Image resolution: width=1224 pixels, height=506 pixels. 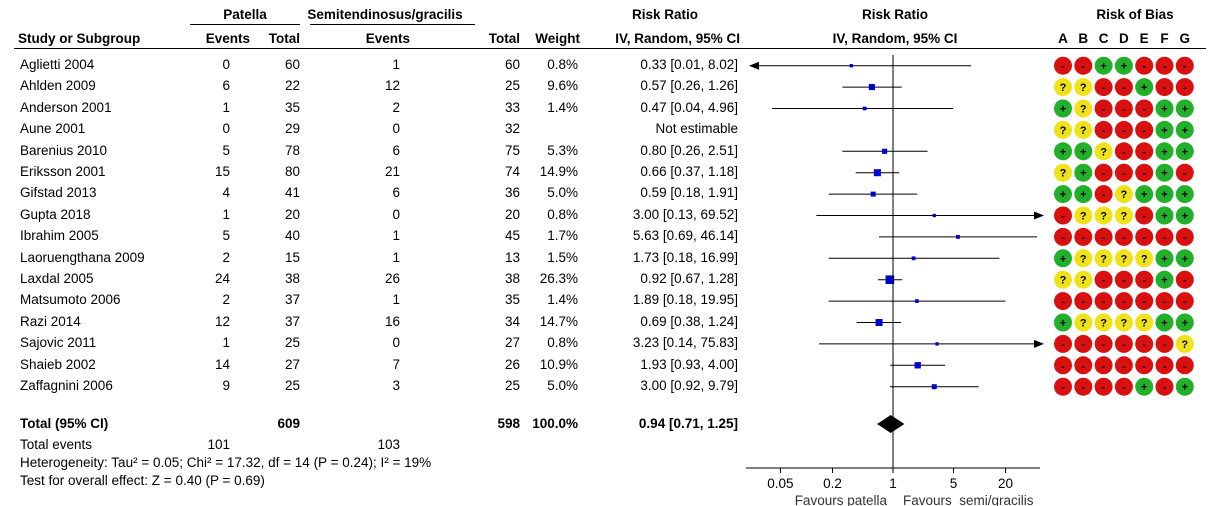 I want to click on study-name: Anderson 2001, so click(x=66, y=107).